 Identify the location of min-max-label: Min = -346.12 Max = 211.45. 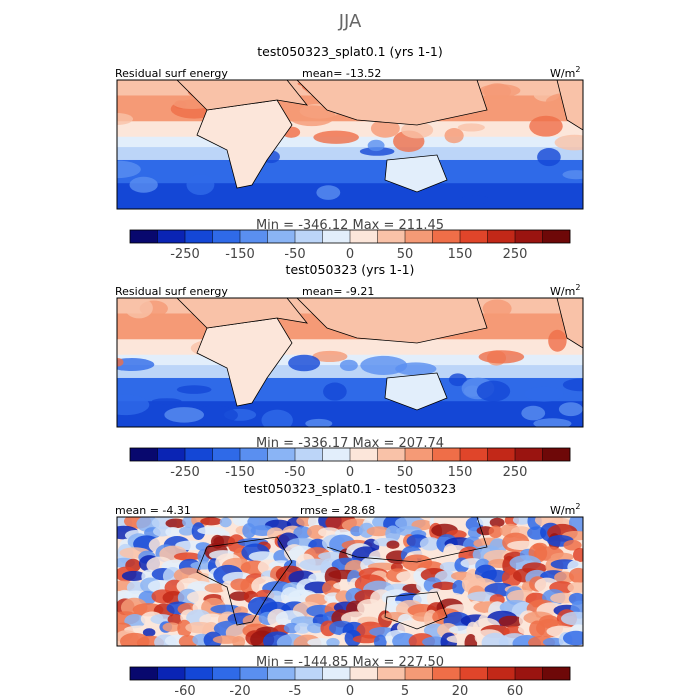
(350, 225).